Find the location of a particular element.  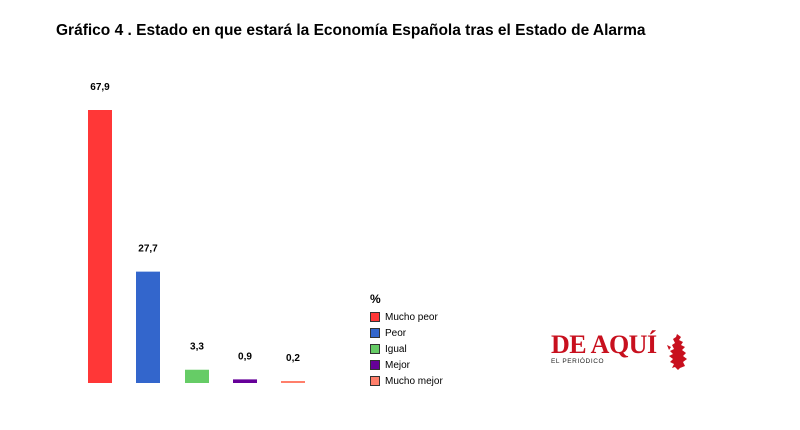

bar-mejor is located at coordinates (245, 381).